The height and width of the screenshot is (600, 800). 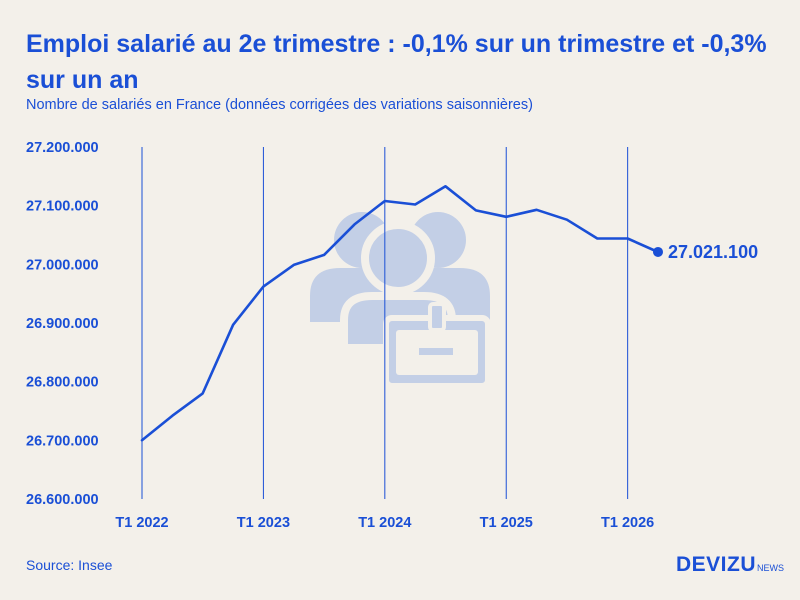 What do you see at coordinates (384, 523) in the screenshot?
I see `x-tick-label: T1 2024` at bounding box center [384, 523].